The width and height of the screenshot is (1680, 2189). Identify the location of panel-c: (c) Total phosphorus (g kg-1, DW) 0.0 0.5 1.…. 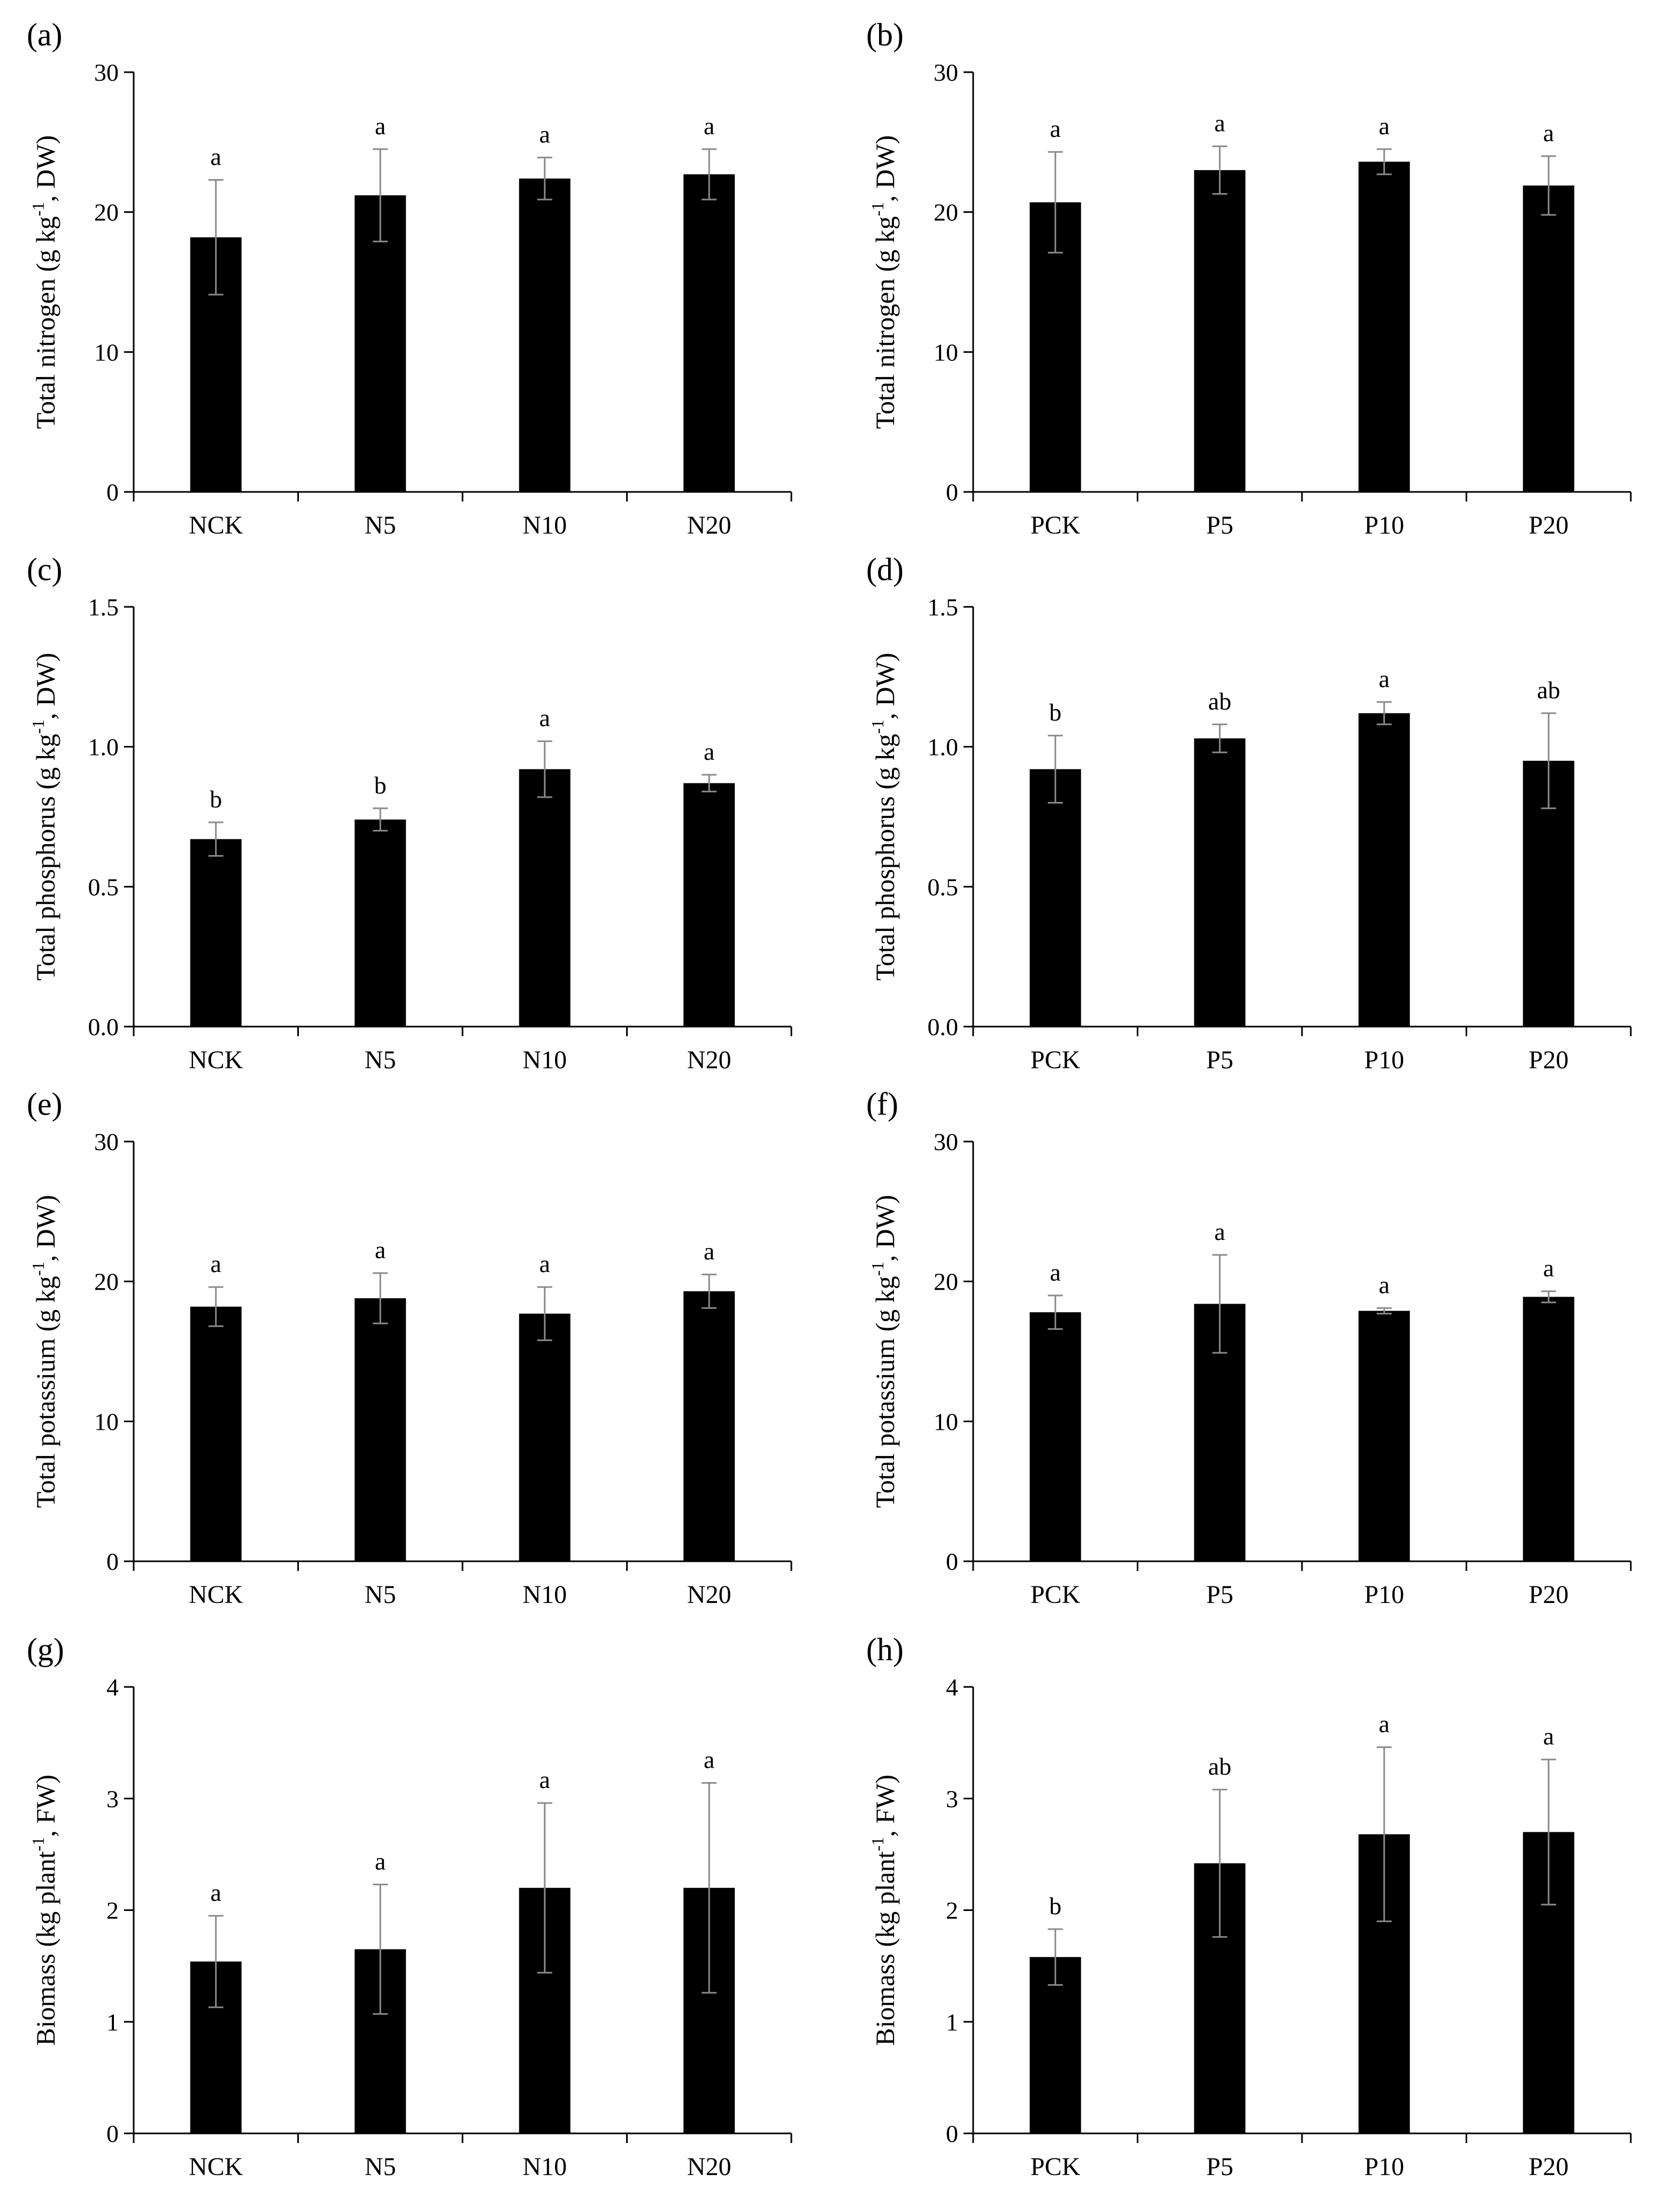
(430, 816).